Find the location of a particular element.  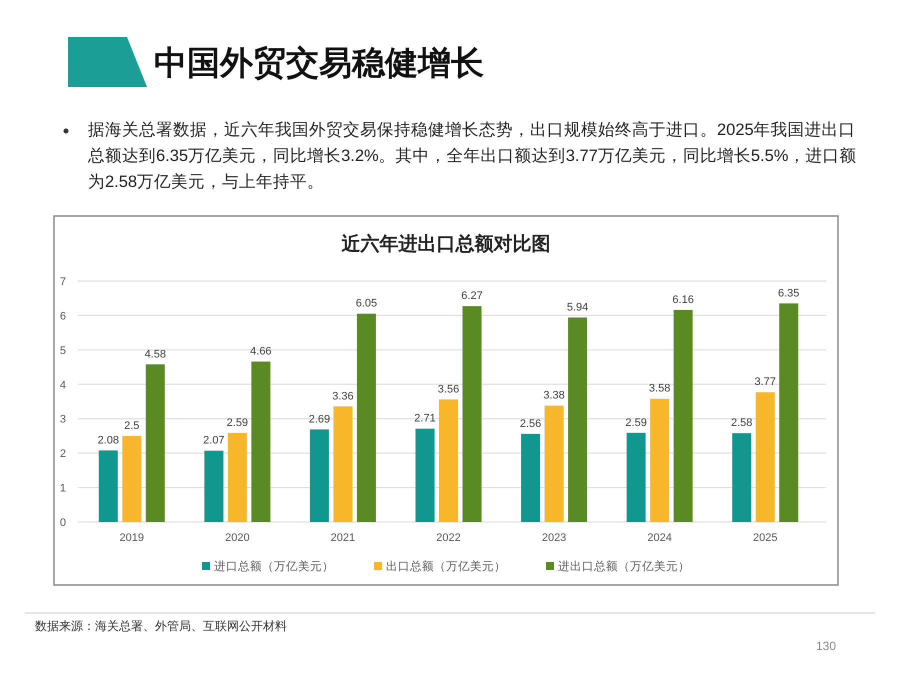

ytick-label: 4 is located at coordinates (63, 385).